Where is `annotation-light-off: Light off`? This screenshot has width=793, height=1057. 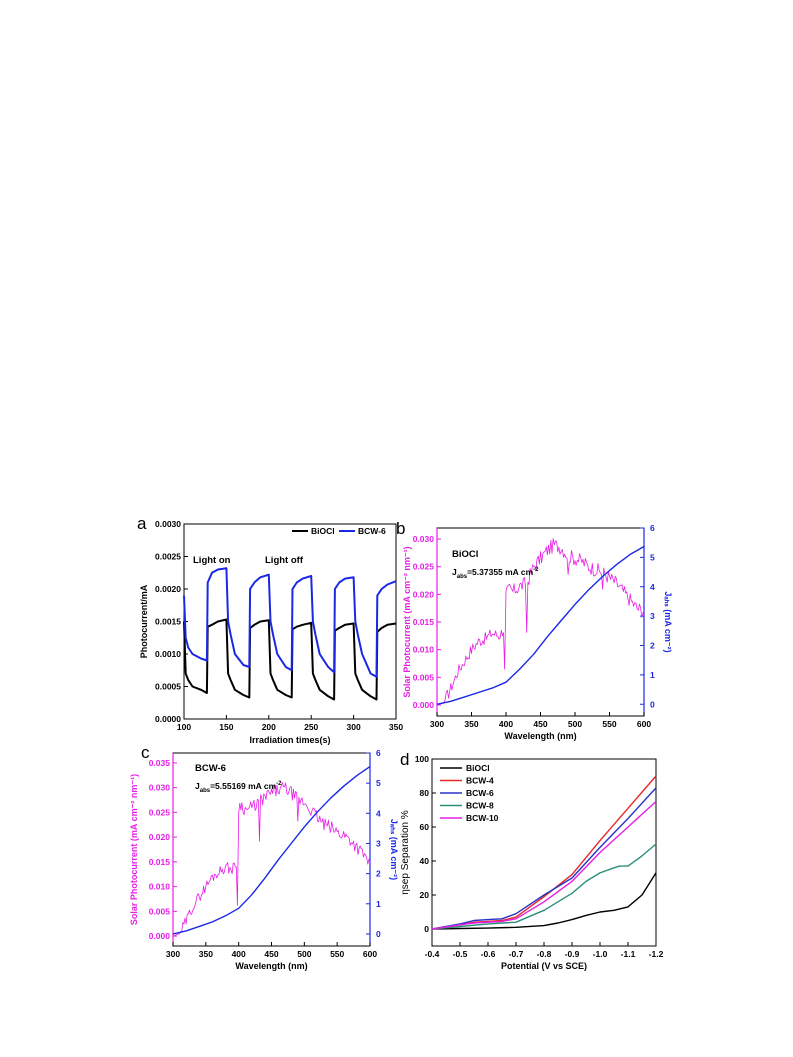
annotation-light-off: Light off is located at coordinates (284, 560).